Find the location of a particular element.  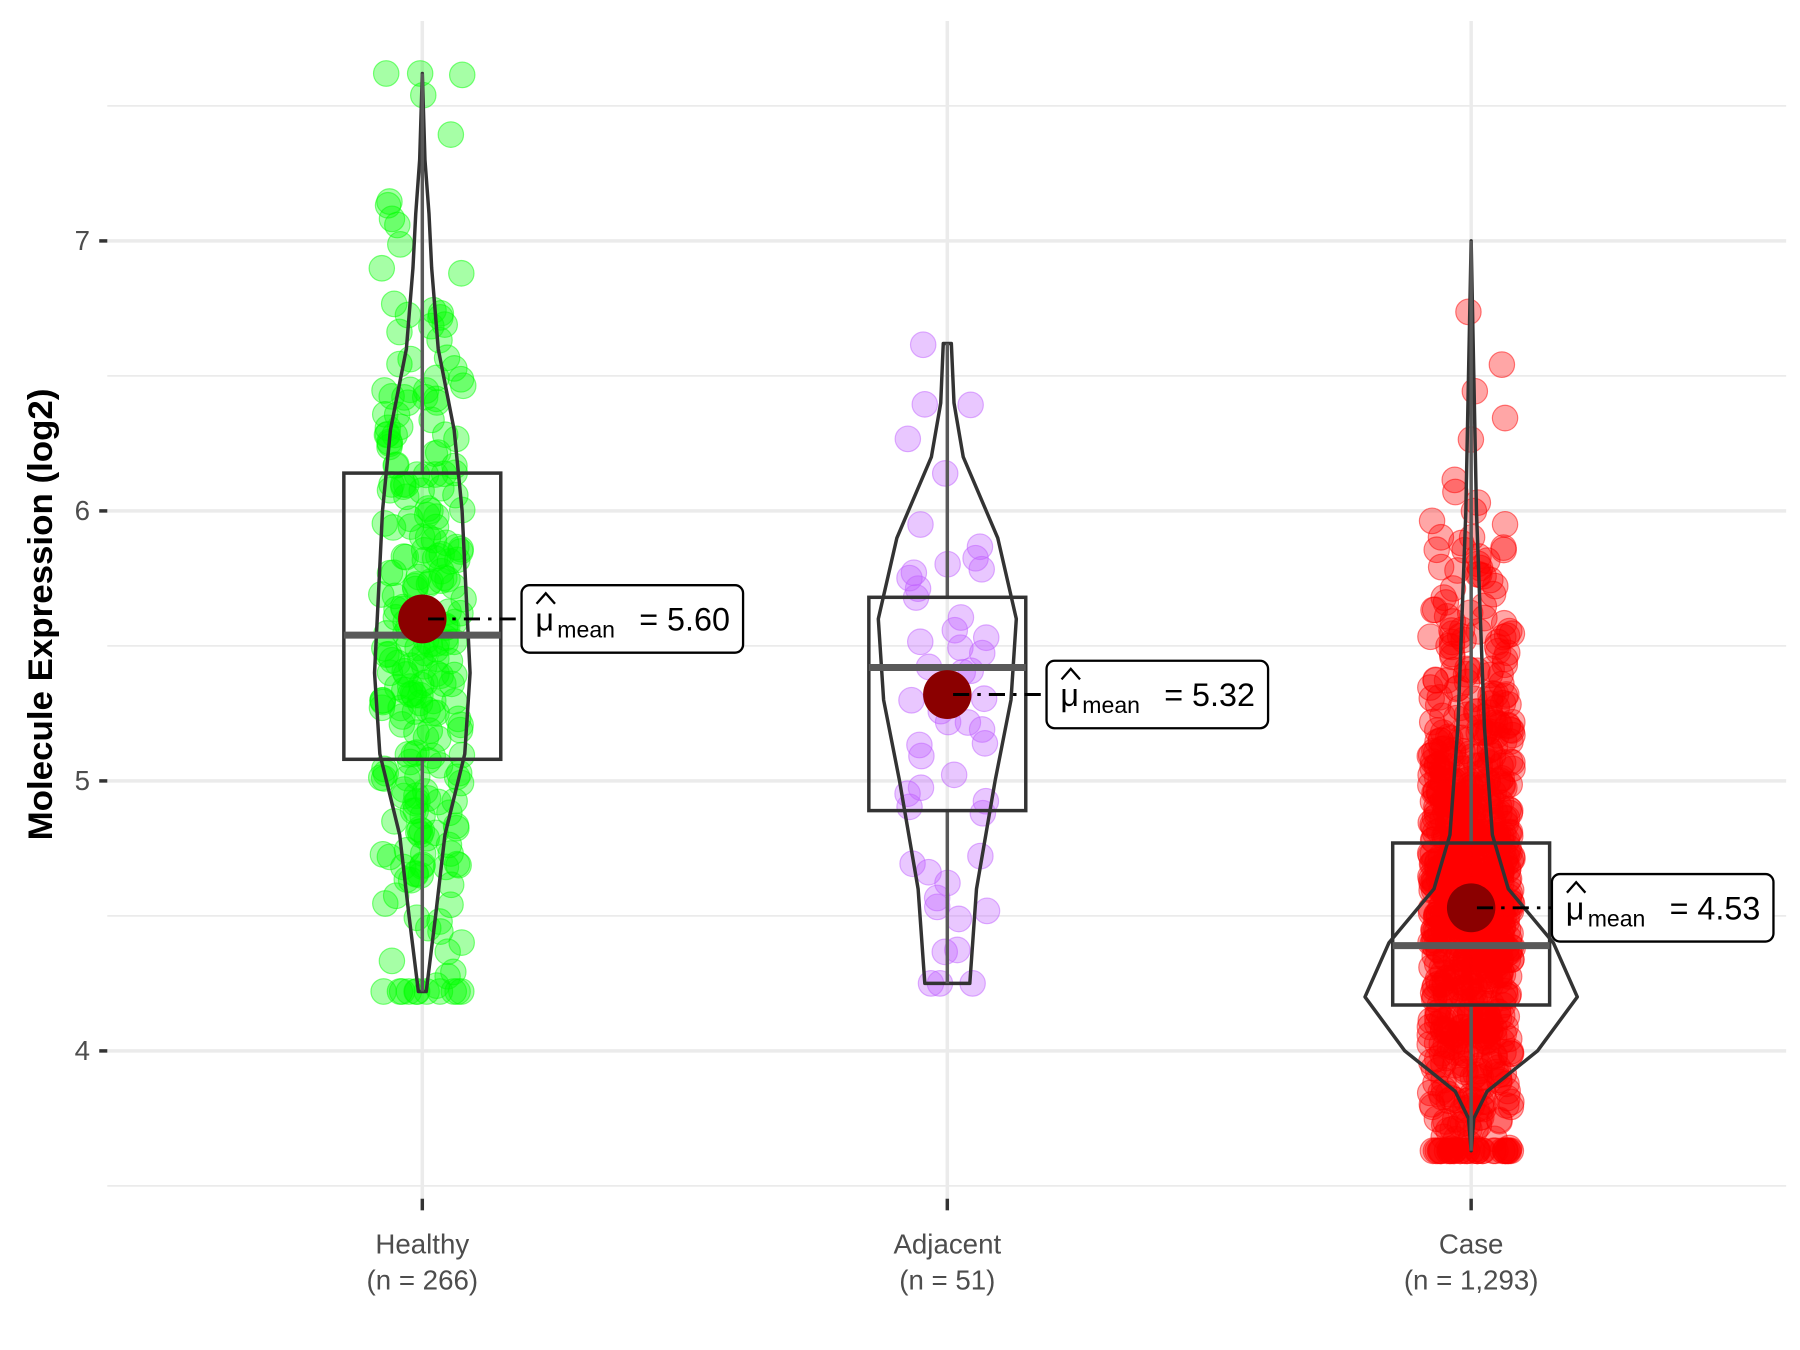

mean-label-value: = 4.53 is located at coordinates (1715, 908).